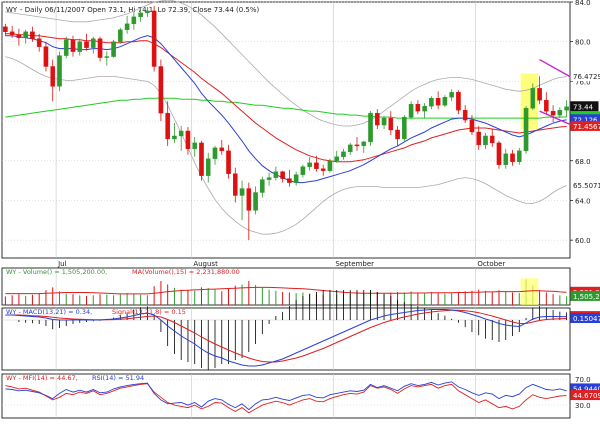 This screenshot has width=600, height=429. I want to click on price-tick-label: 80.0, so click(583, 43).